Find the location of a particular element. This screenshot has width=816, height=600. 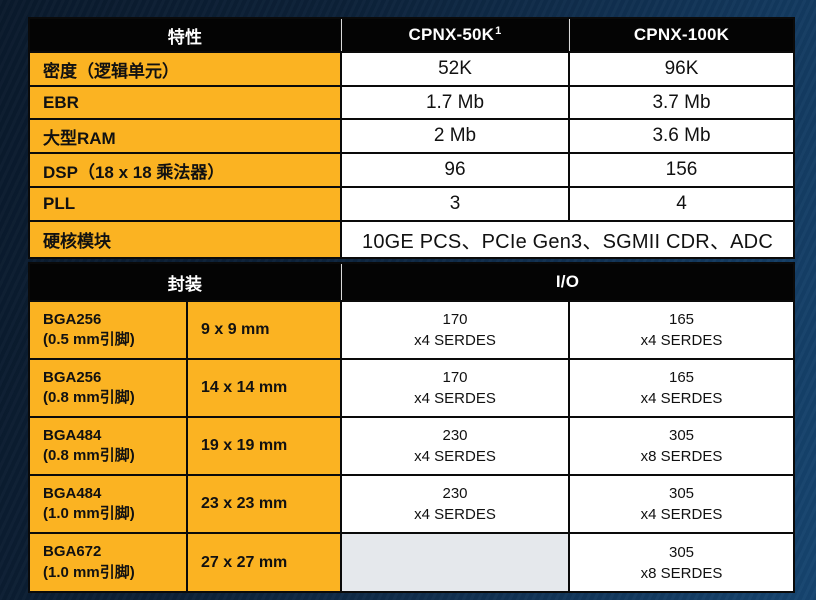

feature-label: 硬核模块 is located at coordinates (185, 239).